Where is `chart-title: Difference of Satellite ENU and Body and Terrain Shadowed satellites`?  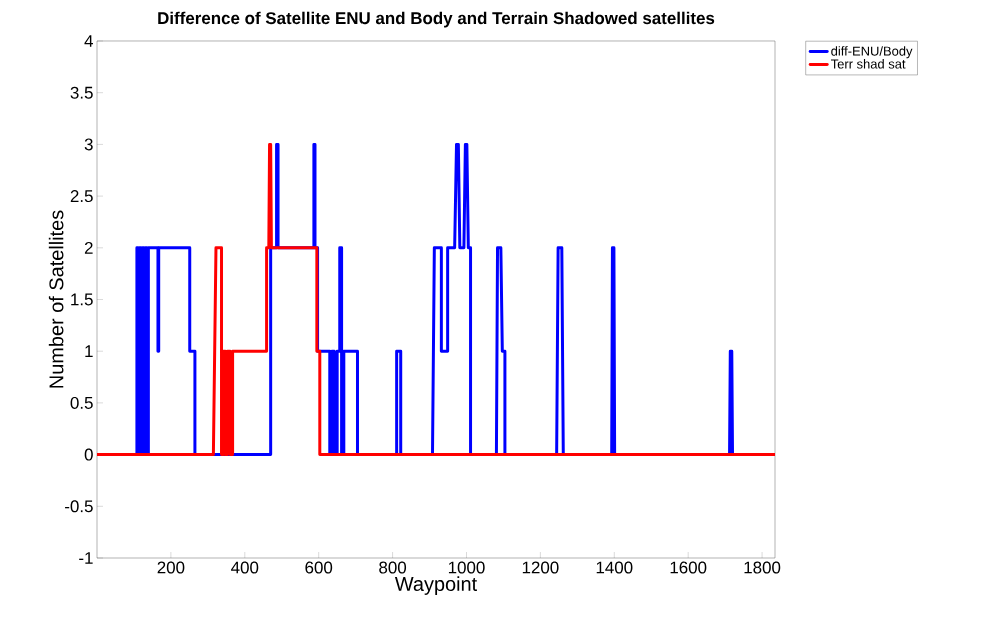 chart-title: Difference of Satellite ENU and Body and Terrain Shadowed satellites is located at coordinates (436, 19).